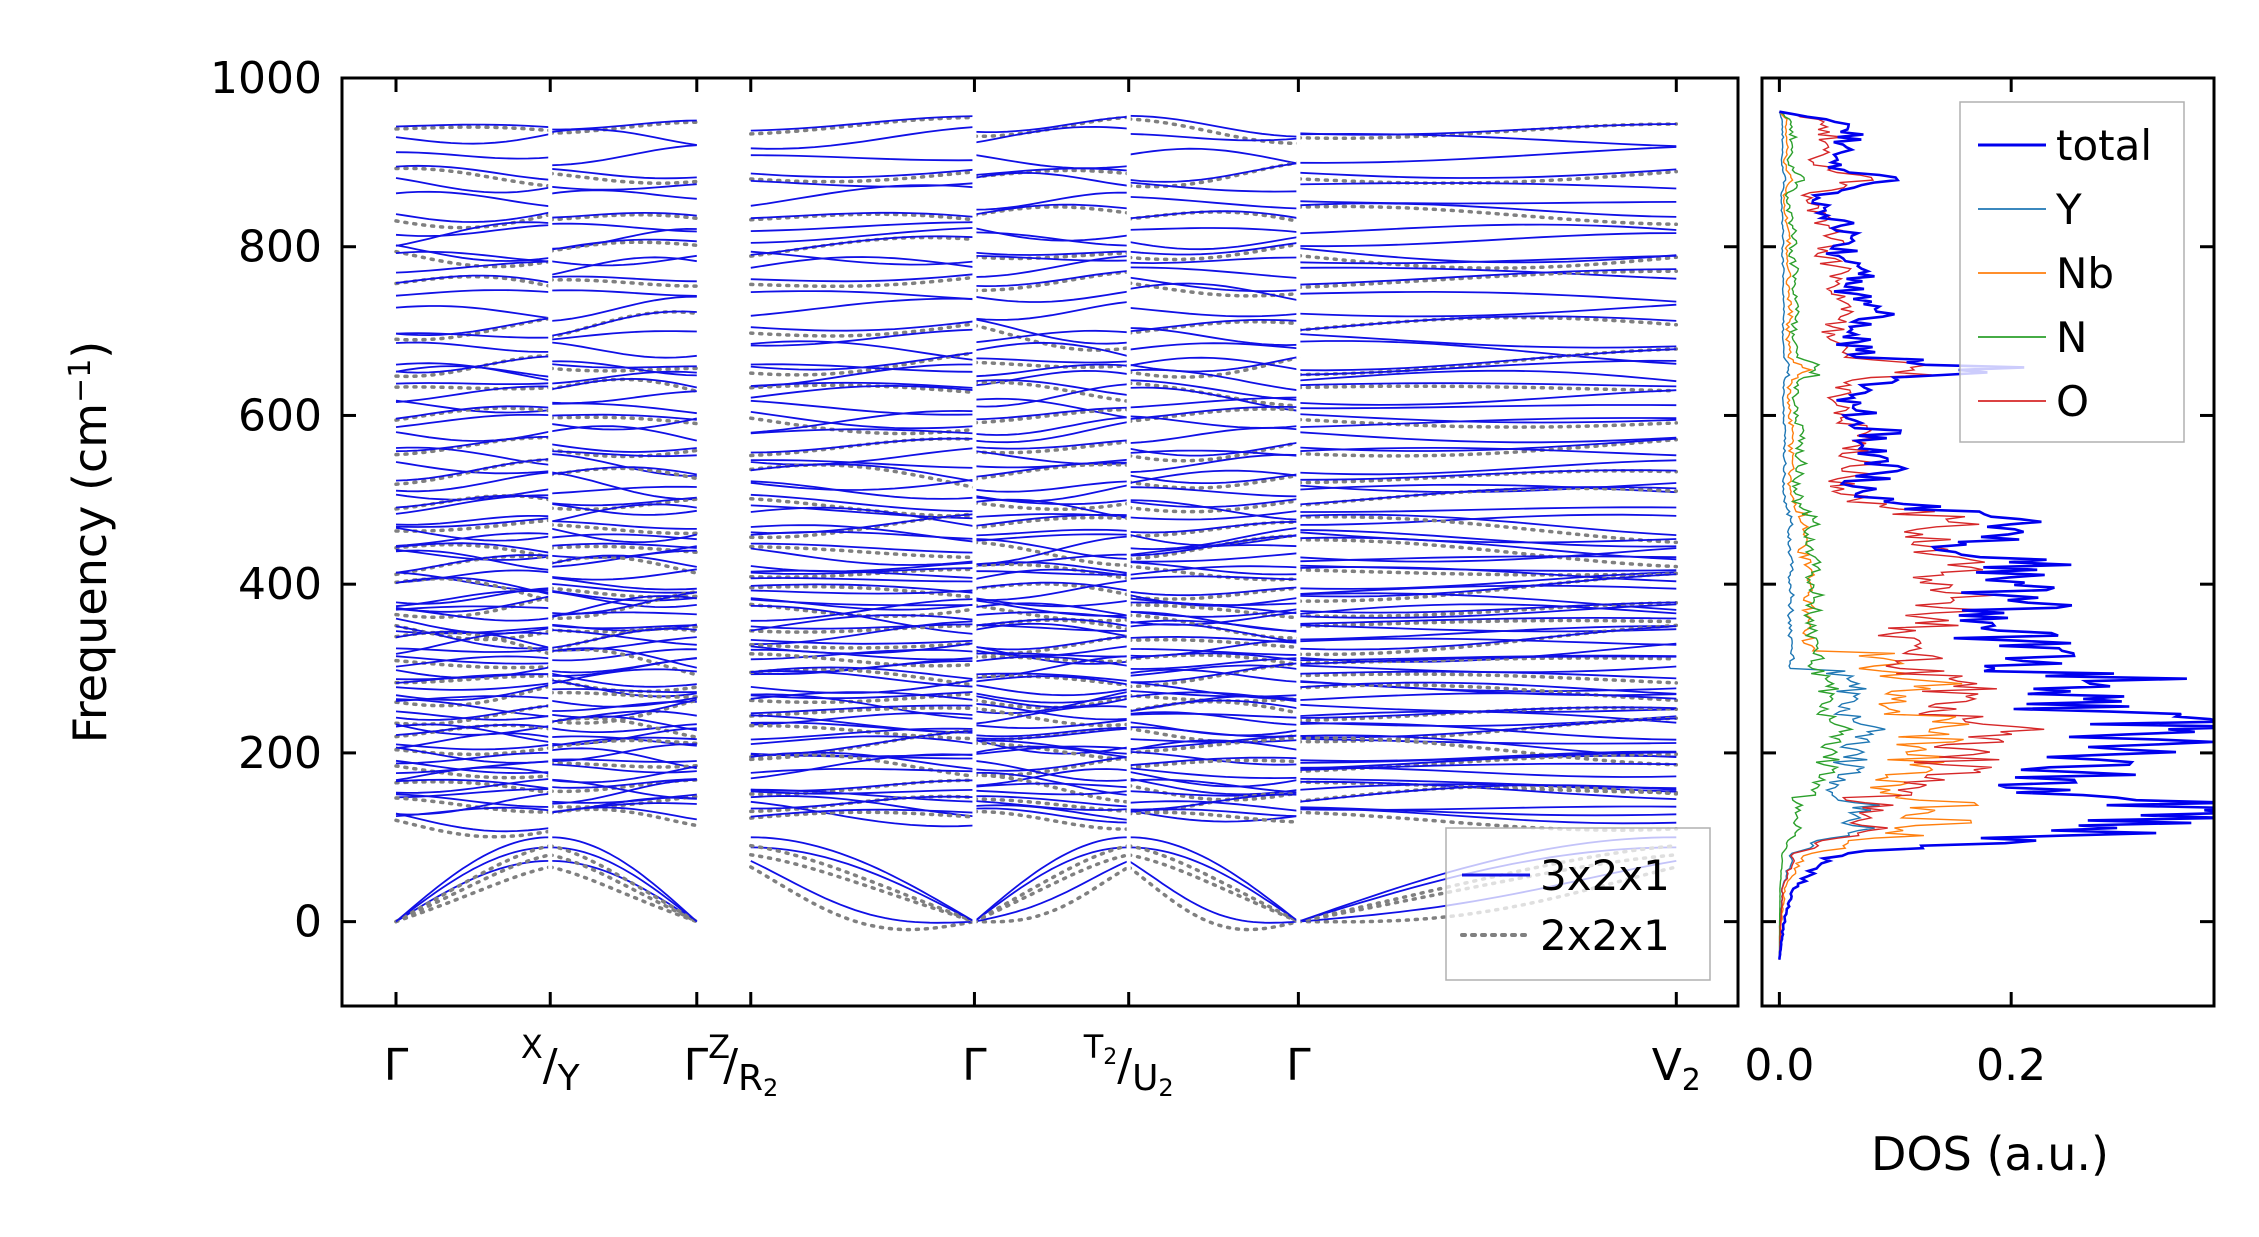 Image resolution: width=2259 pixels, height=1237 pixels. I want to click on y-tick-label: 600, so click(280, 415).